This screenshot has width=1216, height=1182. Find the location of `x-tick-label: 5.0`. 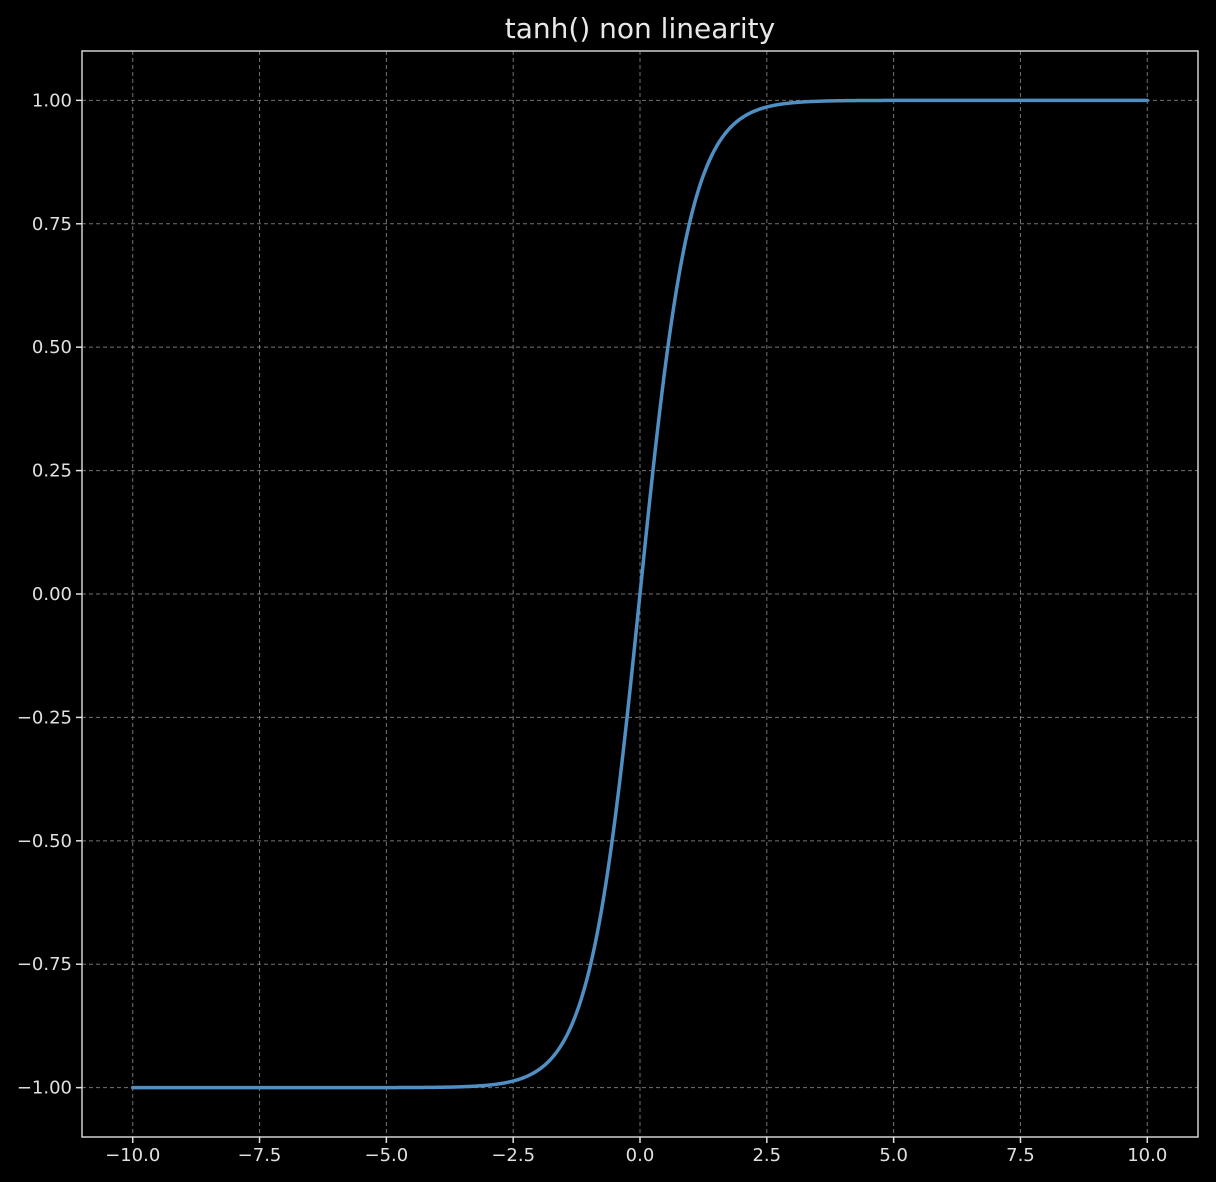

x-tick-label: 5.0 is located at coordinates (893, 1155).